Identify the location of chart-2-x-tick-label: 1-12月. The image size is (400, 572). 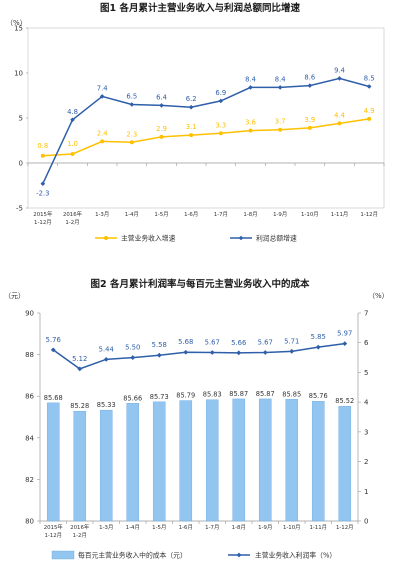
(345, 527).